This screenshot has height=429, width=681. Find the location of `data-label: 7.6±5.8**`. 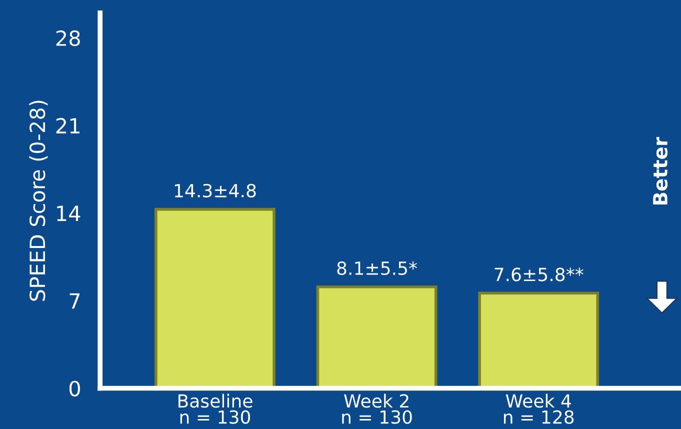

data-label: 7.6±5.8** is located at coordinates (539, 275).